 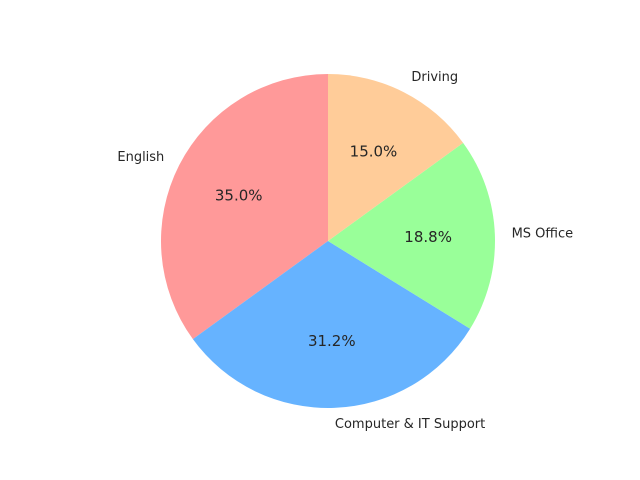 I want to click on percent-label-english: 35.0%, so click(x=239, y=196).